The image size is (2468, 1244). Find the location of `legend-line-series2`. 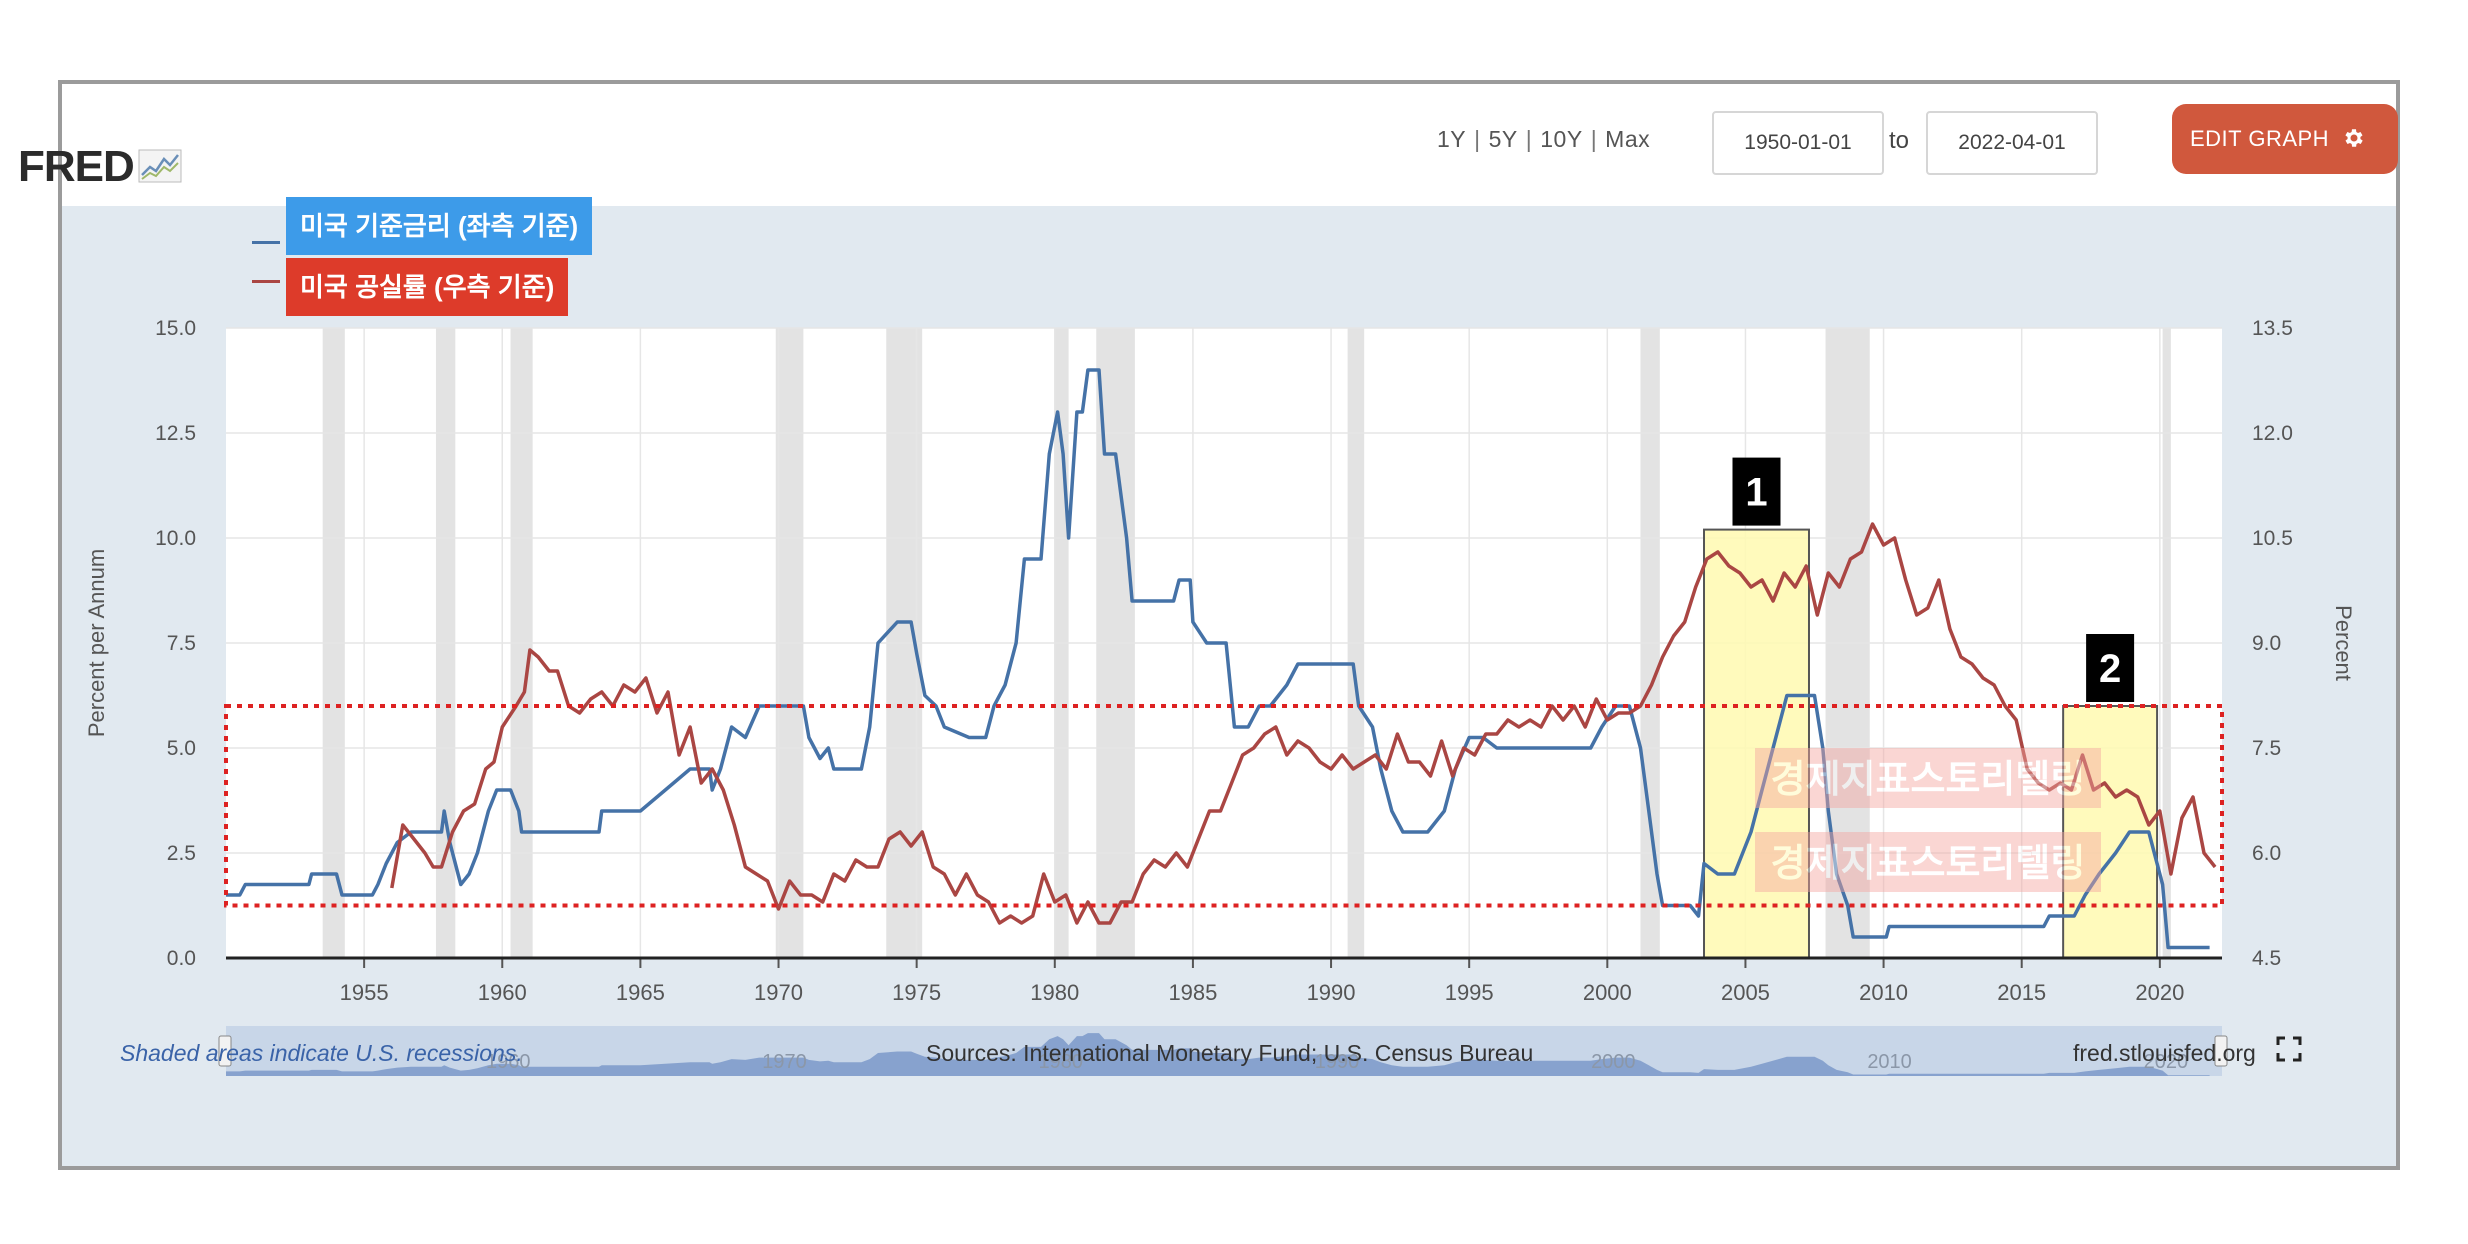

legend-line-series2 is located at coordinates (266, 281).